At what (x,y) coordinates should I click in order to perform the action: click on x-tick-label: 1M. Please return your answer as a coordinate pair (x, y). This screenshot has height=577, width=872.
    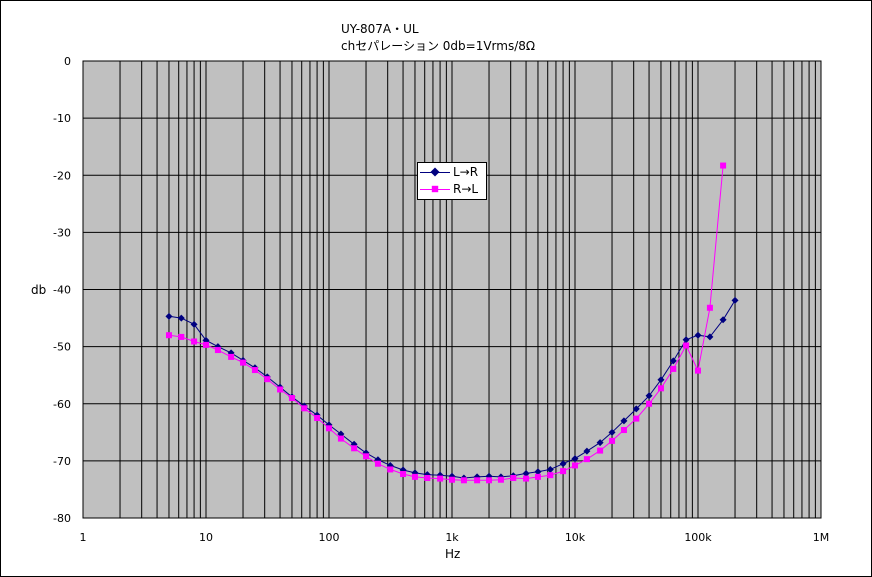
    Looking at the image, I should click on (821, 537).